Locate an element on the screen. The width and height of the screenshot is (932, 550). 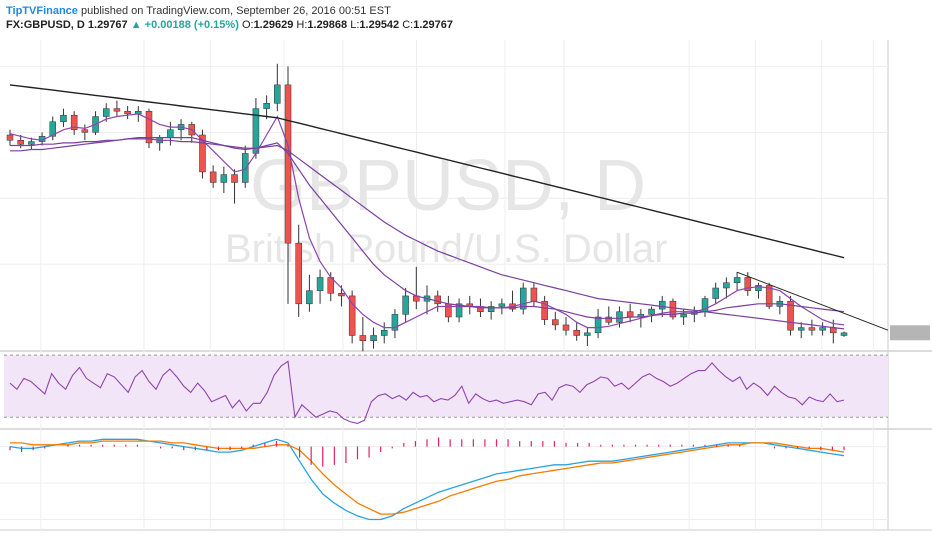
last-price-badge is located at coordinates (910, 333).